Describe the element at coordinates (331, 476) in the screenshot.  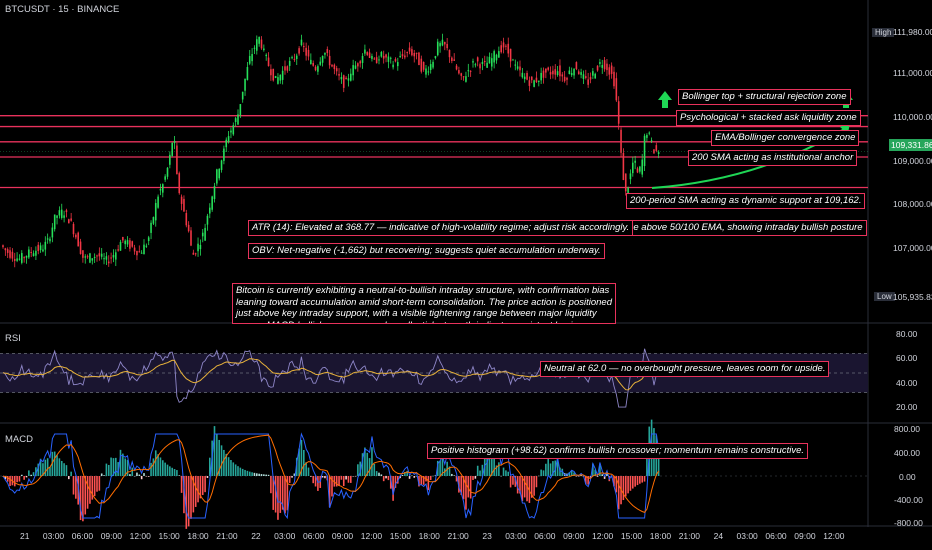
I see `macd-line` at that location.